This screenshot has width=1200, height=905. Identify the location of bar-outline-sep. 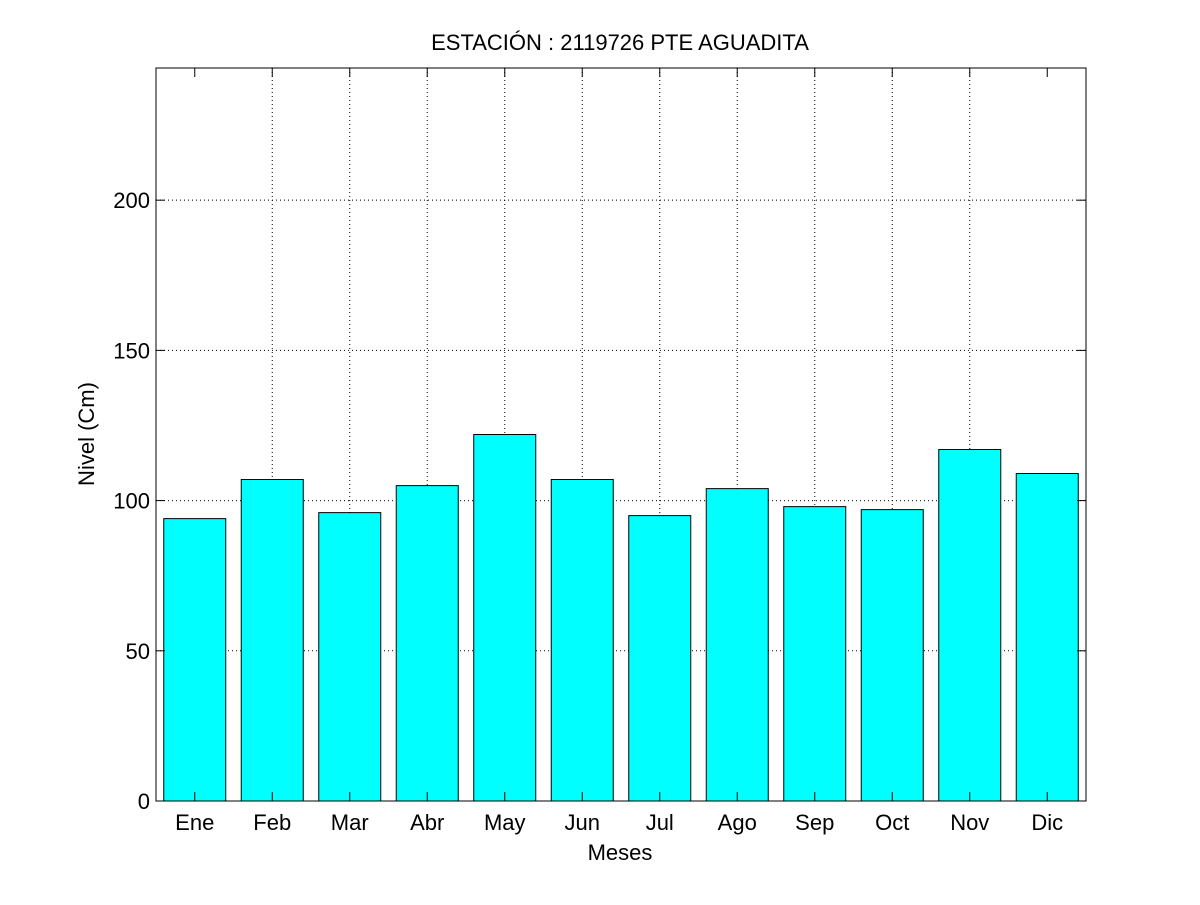
(815, 653).